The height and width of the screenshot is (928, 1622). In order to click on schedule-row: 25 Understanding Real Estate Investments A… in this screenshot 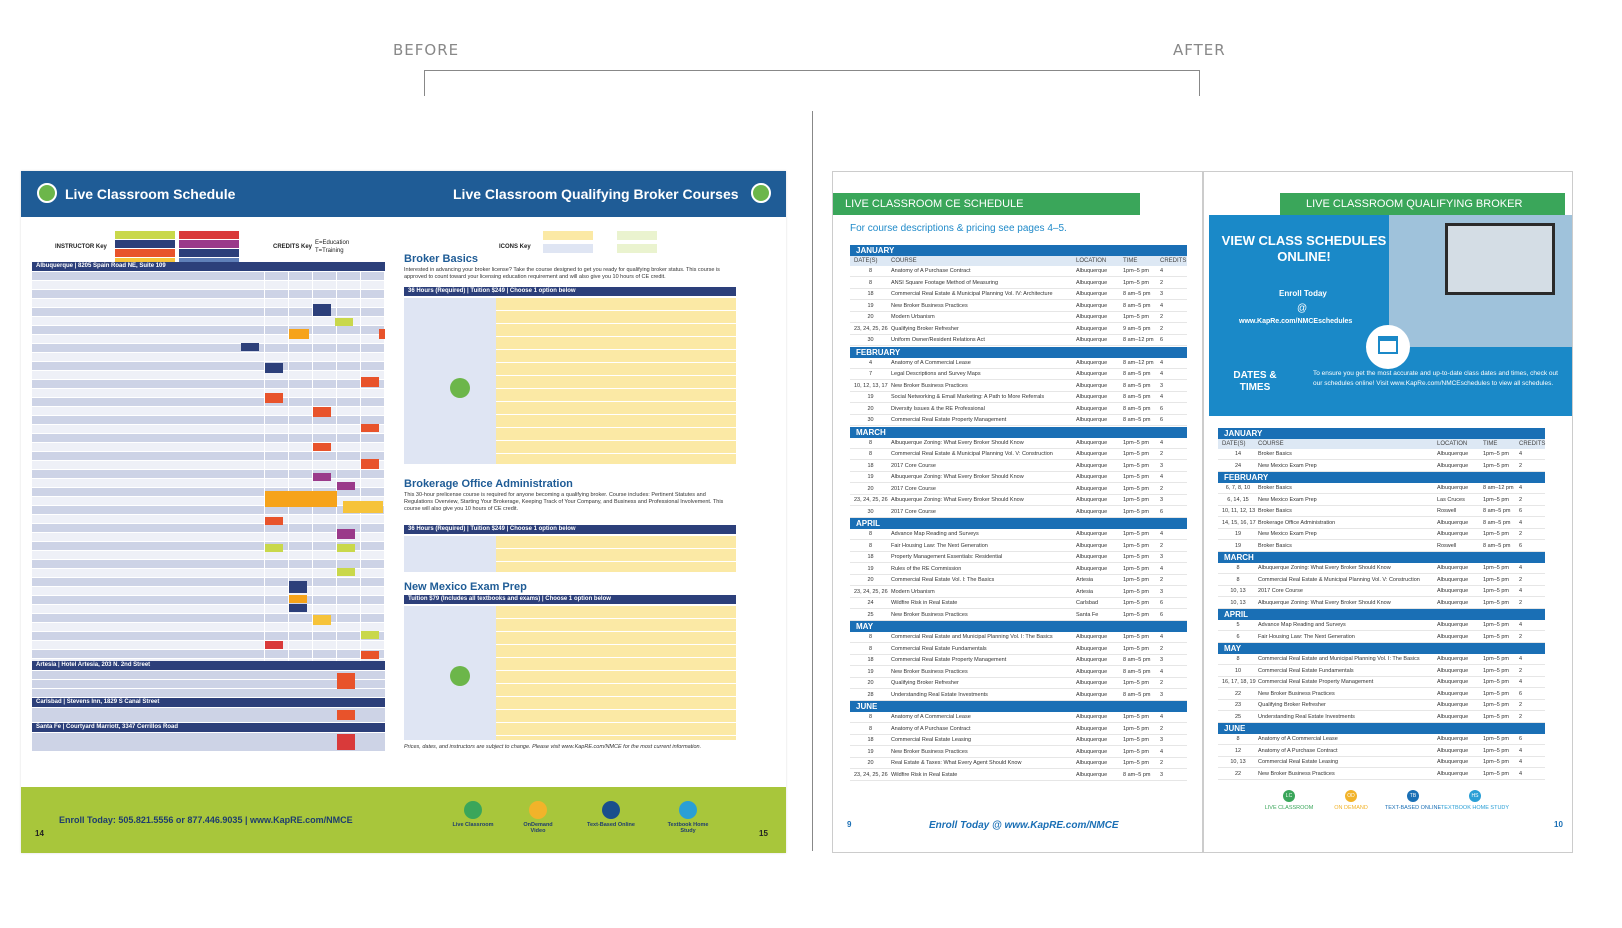, I will do `click(1381, 717)`.